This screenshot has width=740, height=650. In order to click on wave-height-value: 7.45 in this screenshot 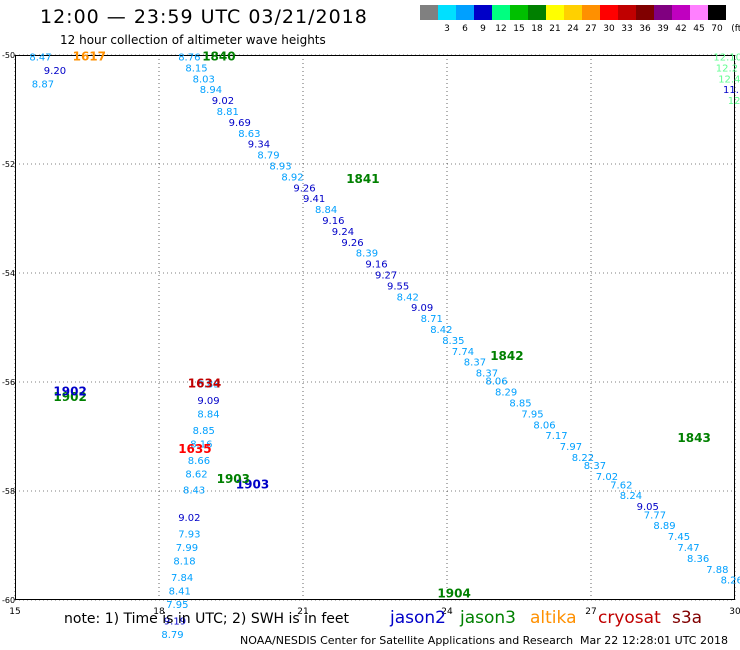, I will do `click(679, 537)`.